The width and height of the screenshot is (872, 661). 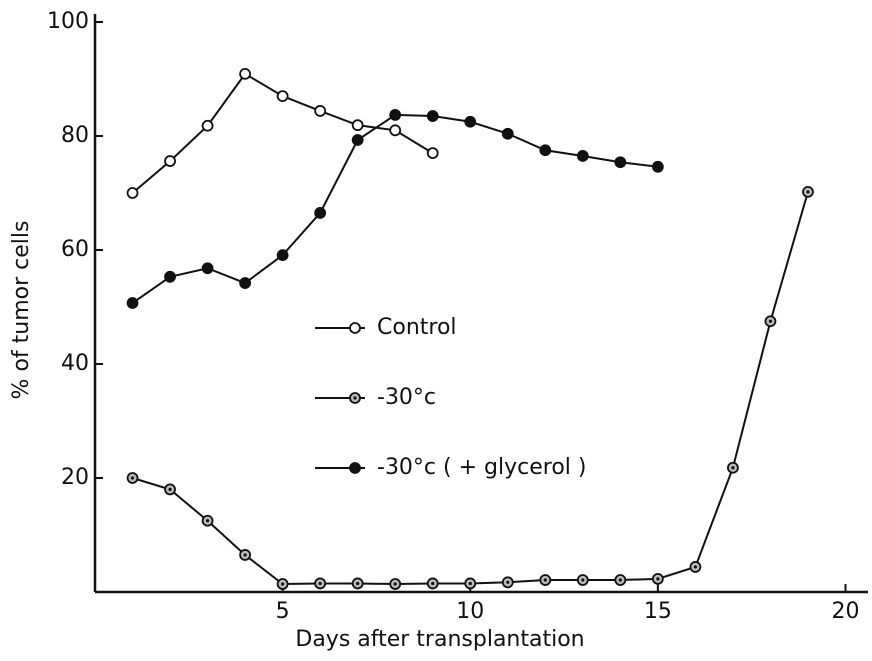 I want to click on y-tick-label: 20, so click(x=75, y=477).